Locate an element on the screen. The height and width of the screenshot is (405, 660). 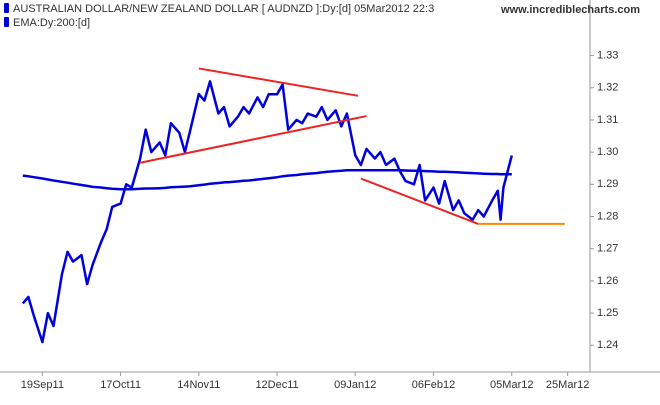
x-tick-label: 06Feb12 is located at coordinates (433, 385).